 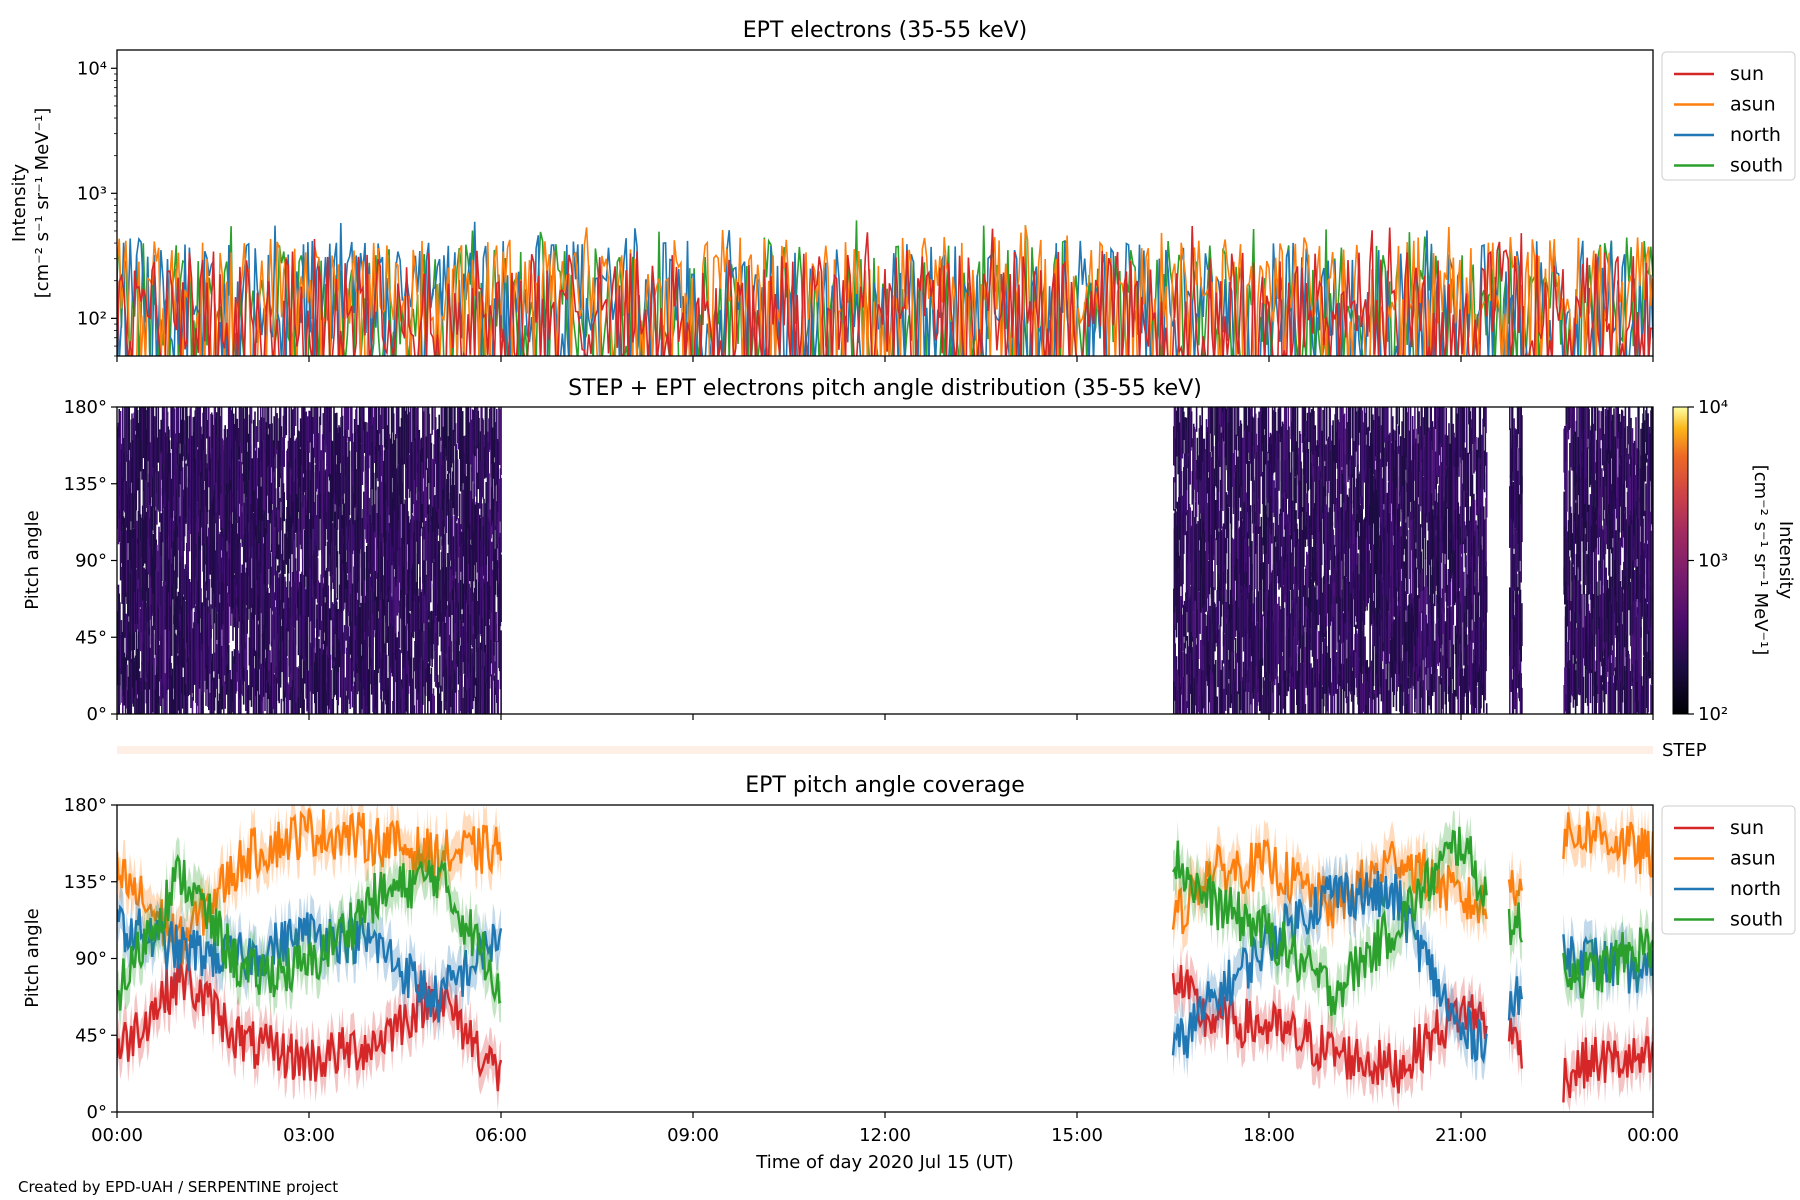 What do you see at coordinates (1329, 1029) in the screenshot?
I see `series-sun-line` at bounding box center [1329, 1029].